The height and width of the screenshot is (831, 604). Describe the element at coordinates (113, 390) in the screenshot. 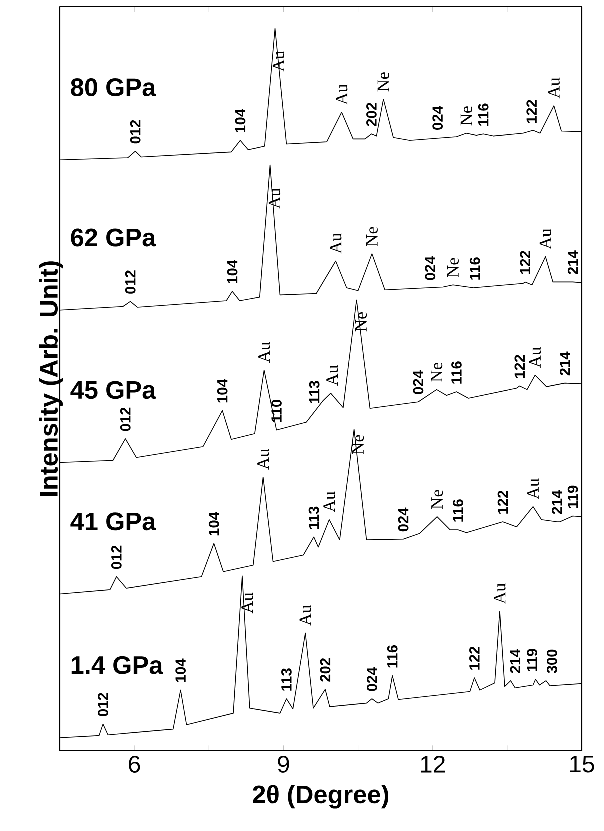

I see `series-label: 45 GPa` at that location.